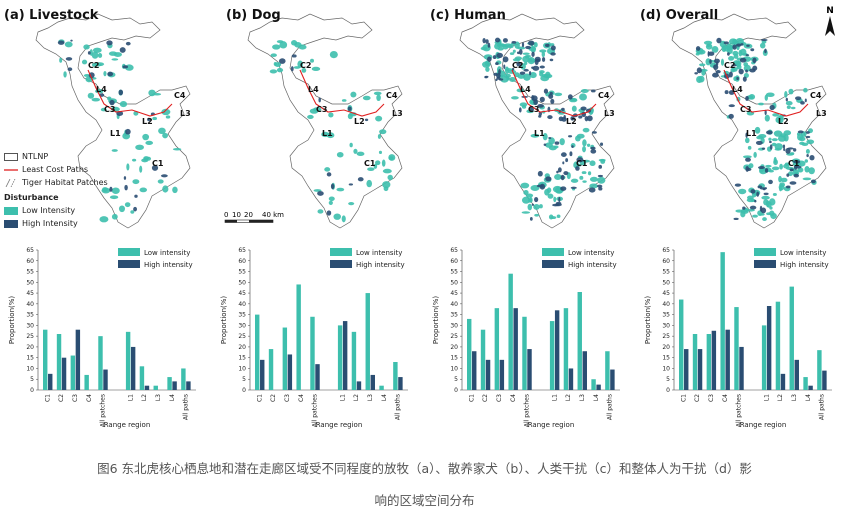  Describe the element at coordinates (745, 109) in the screenshot. I see `map-region-label: C3` at that location.